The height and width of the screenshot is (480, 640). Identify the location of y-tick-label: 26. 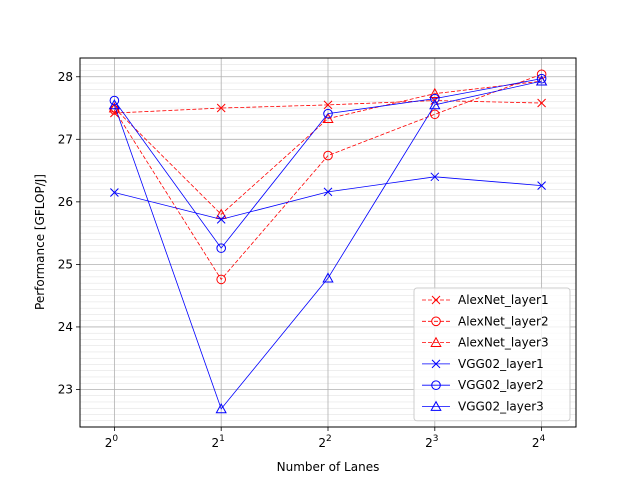
(65, 202).